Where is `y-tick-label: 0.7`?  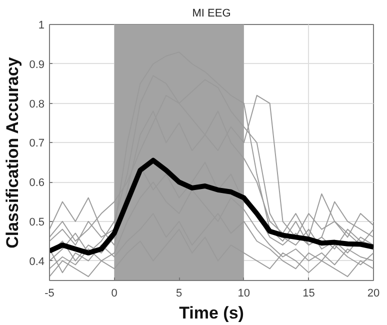
y-tick-label: 0.7 is located at coordinates (37, 144).